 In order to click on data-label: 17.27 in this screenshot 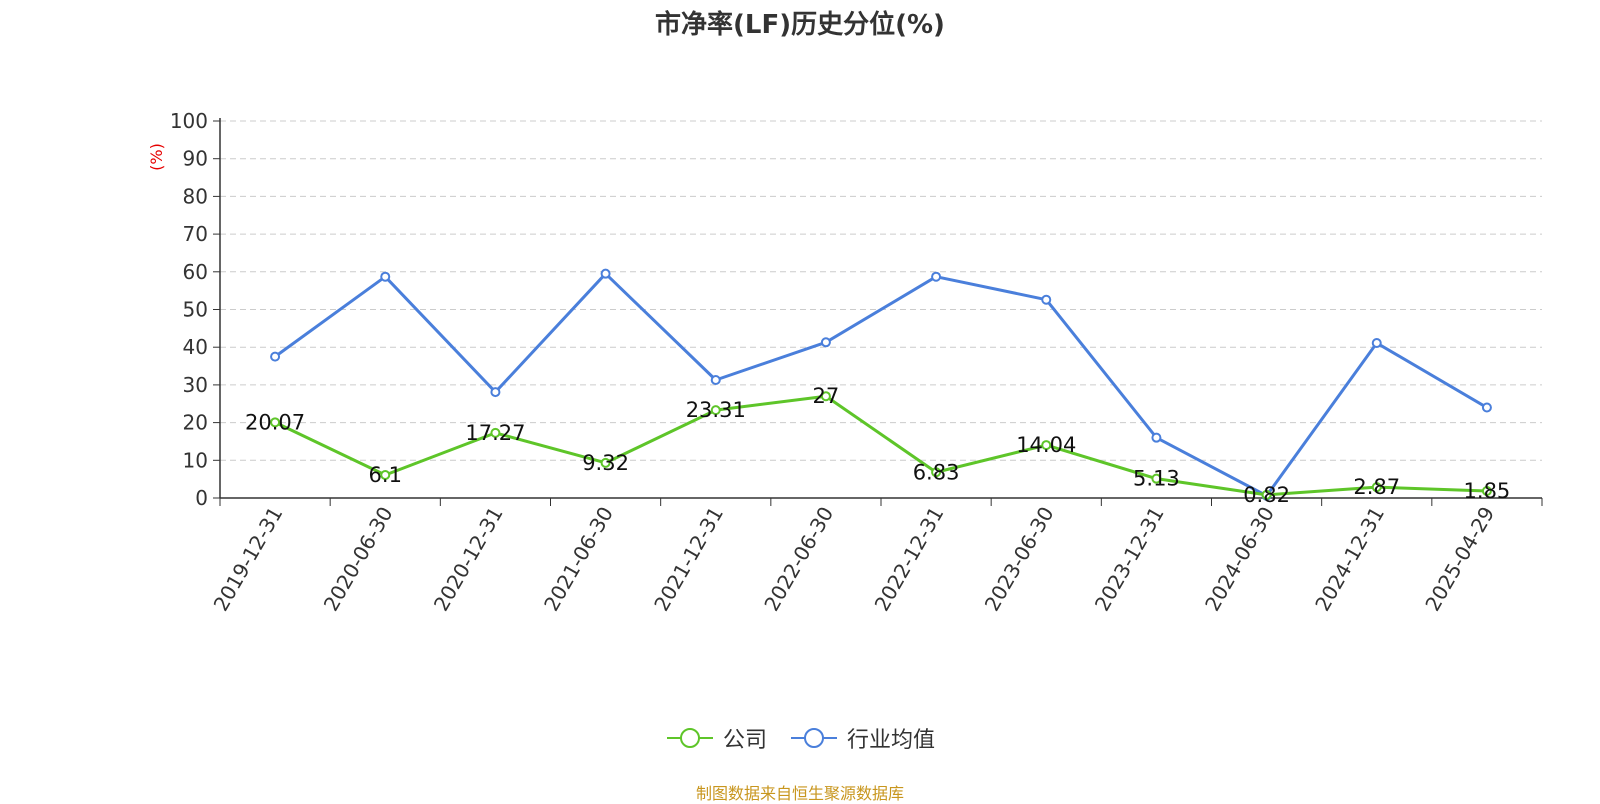, I will do `click(495, 433)`.